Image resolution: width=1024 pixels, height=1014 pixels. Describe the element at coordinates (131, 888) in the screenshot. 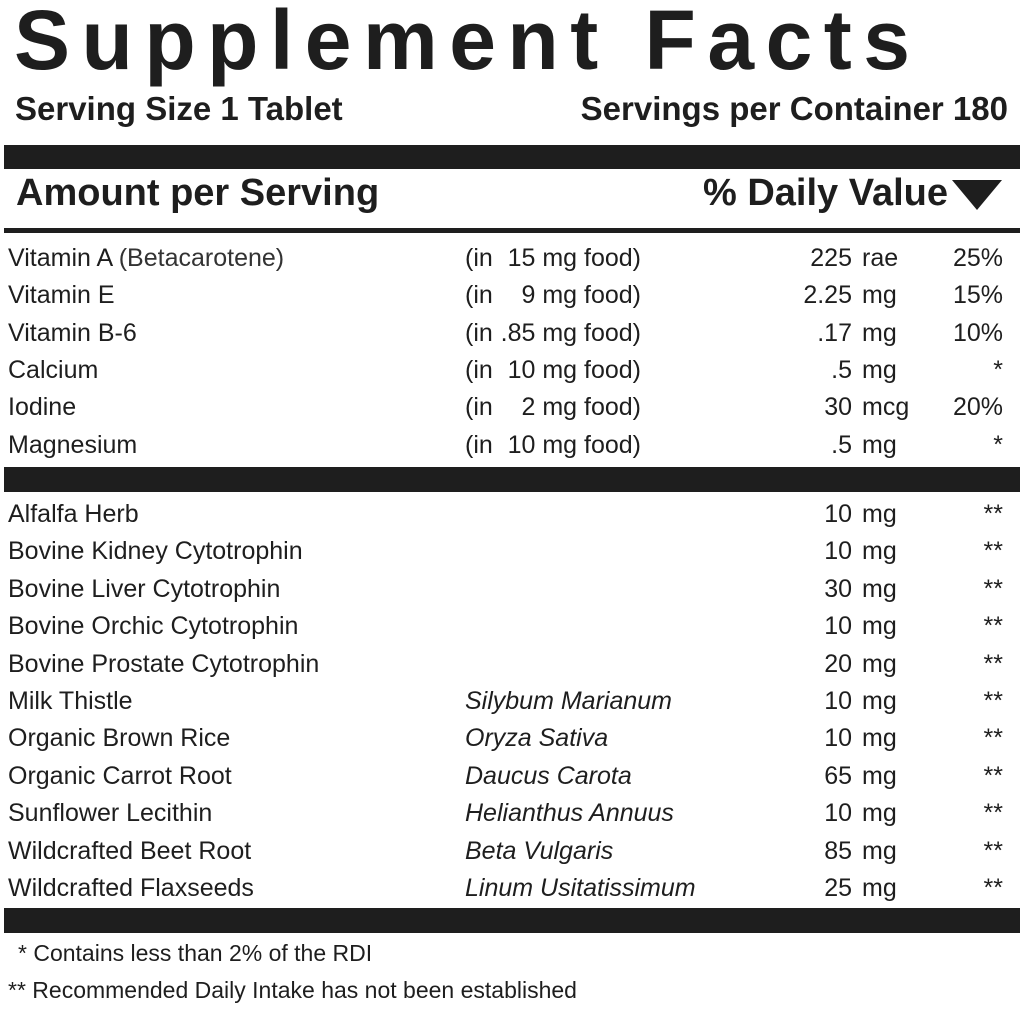

I see `ingredient-name: Wildcrafted Flaxseeds` at that location.